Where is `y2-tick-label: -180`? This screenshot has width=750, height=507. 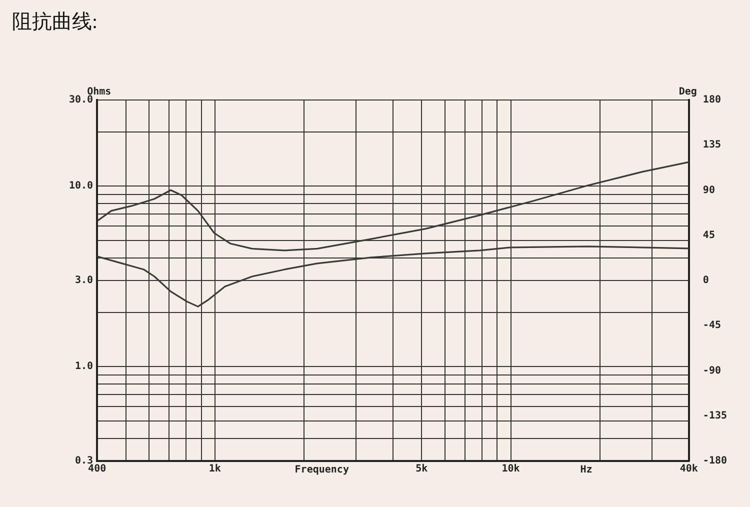
y2-tick-label: -180 is located at coordinates (715, 461).